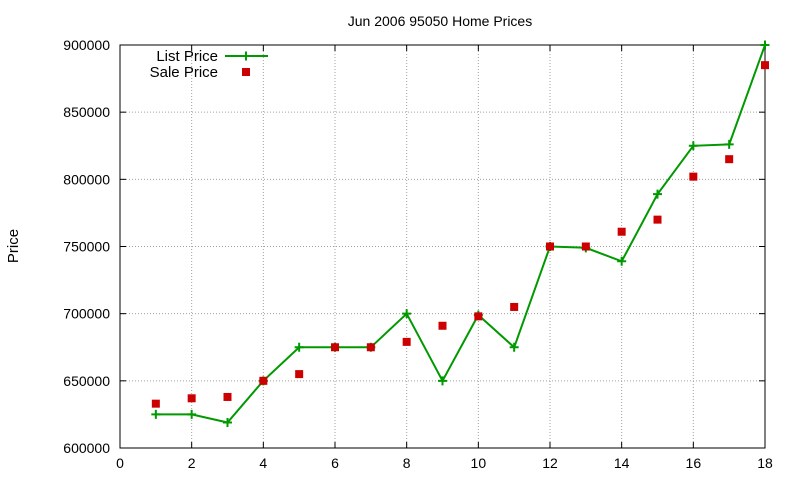 Image resolution: width=800 pixels, height=480 pixels. What do you see at coordinates (694, 463) in the screenshot?
I see `x-tick-label: 16` at bounding box center [694, 463].